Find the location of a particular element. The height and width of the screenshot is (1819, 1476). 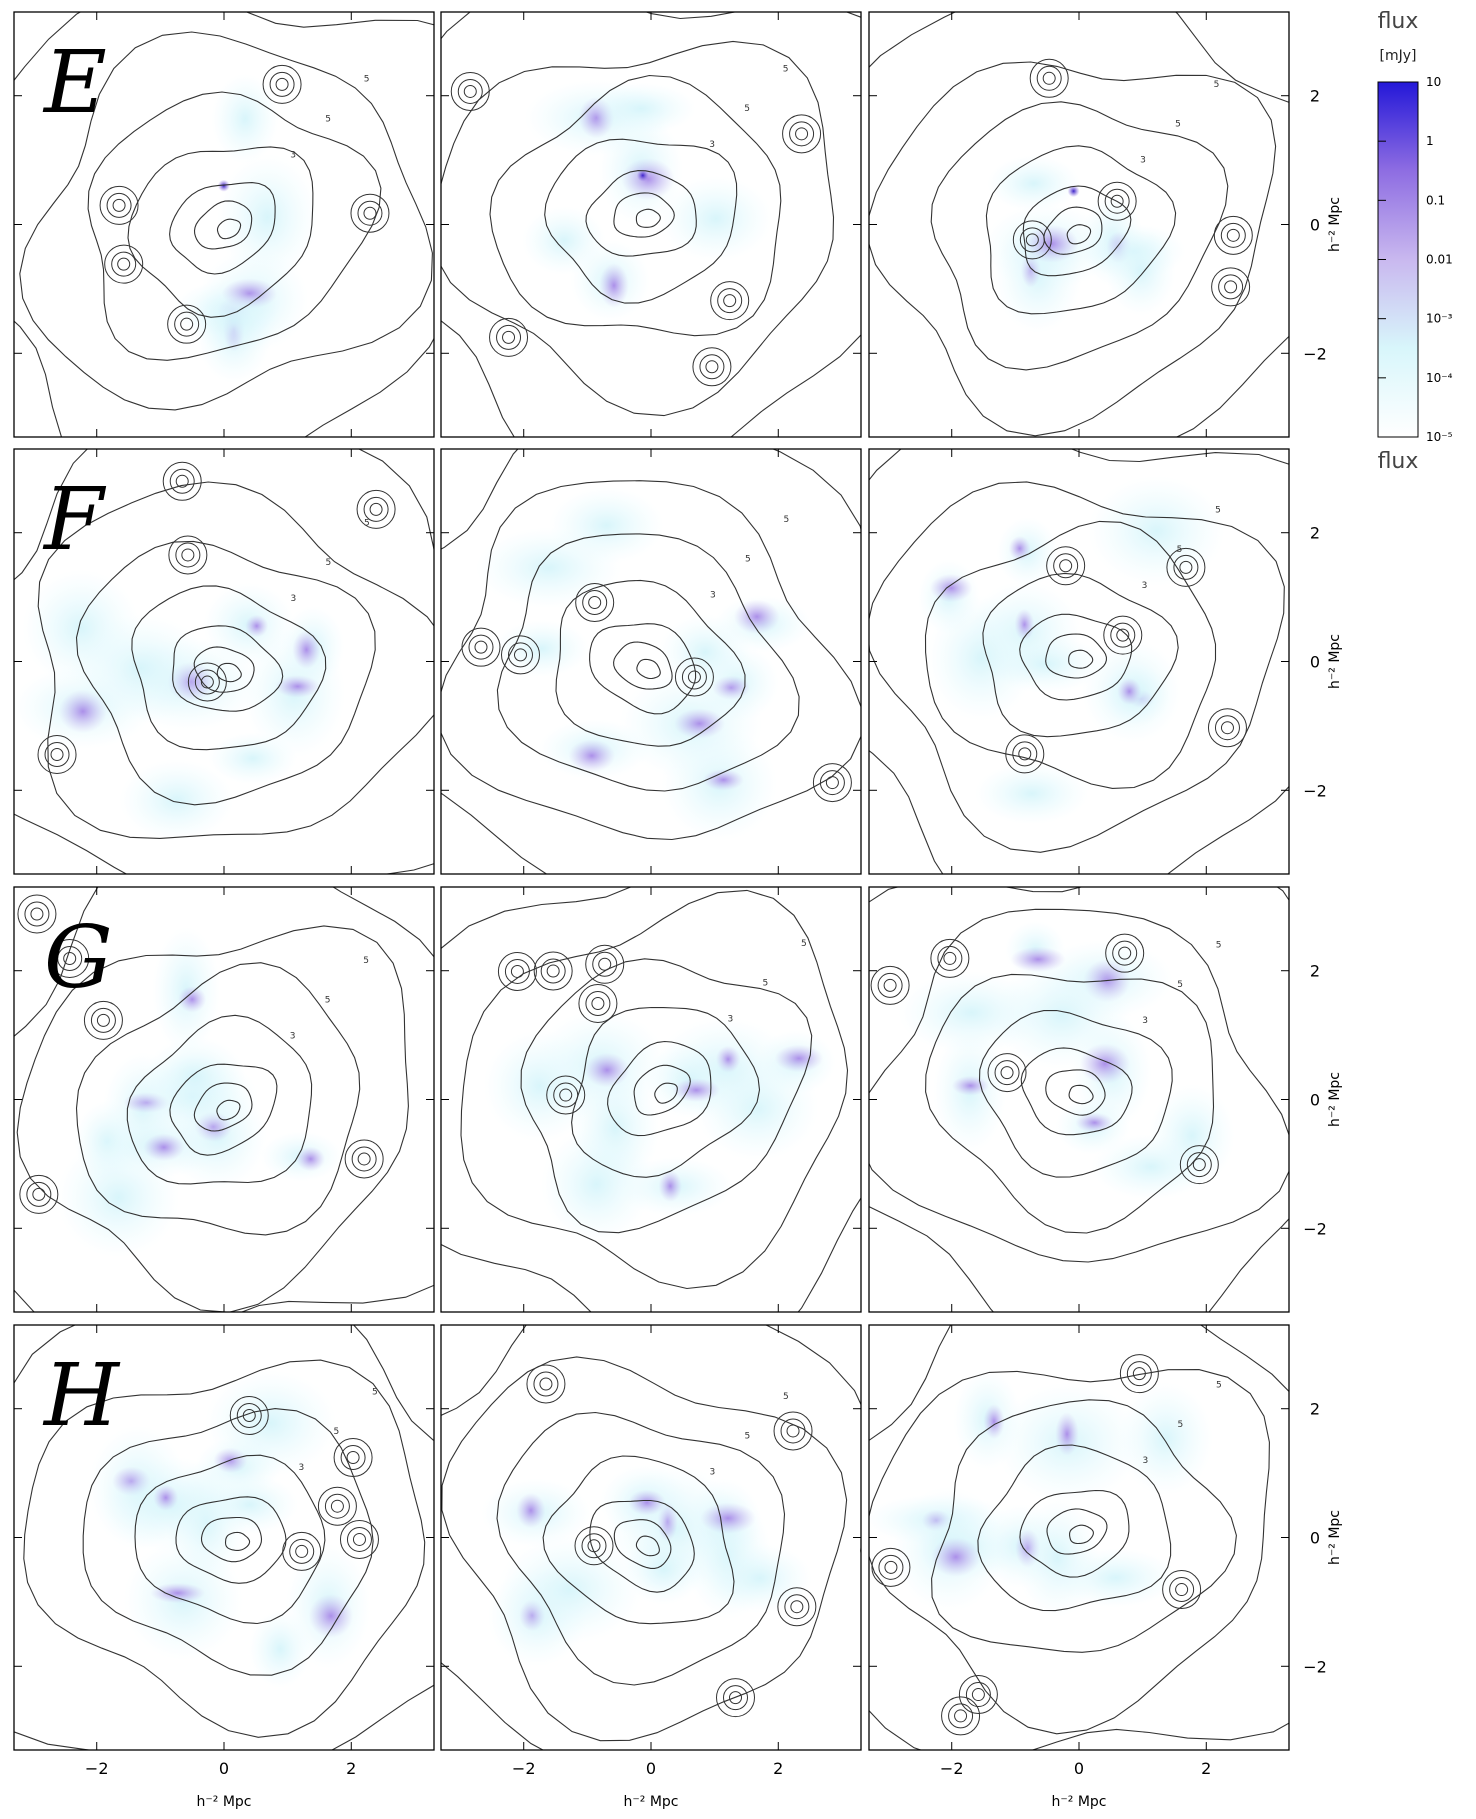

panel-h-1: 5 3 5 H −2 0 2 h⁻² Mpc is located at coordinates (224, 1567).